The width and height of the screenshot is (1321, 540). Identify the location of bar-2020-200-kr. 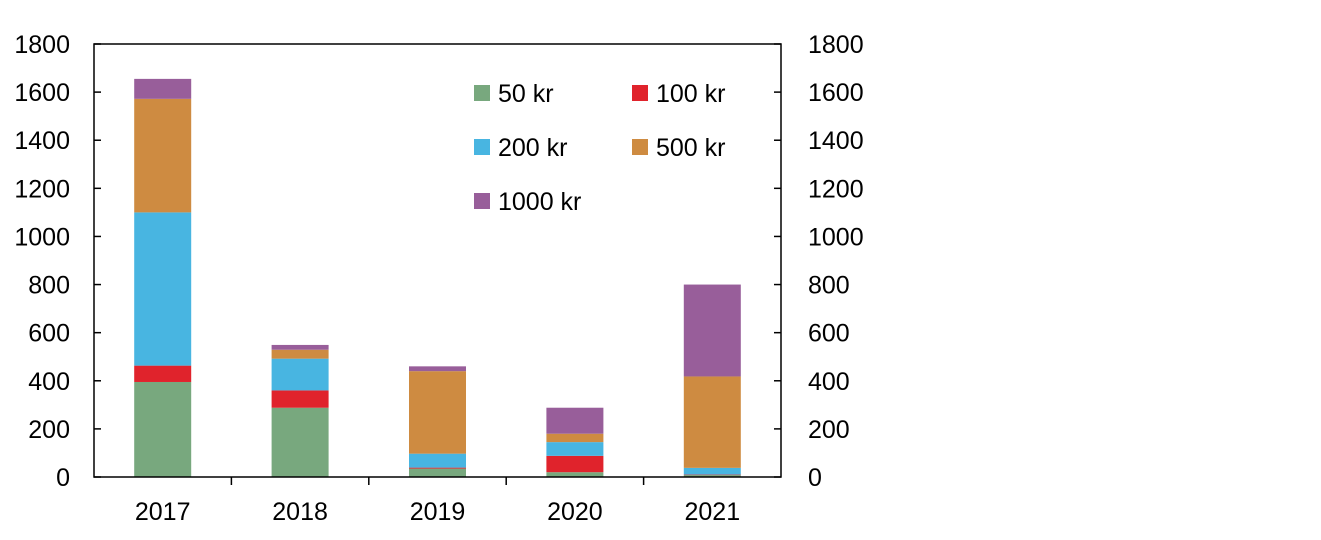
(575, 449).